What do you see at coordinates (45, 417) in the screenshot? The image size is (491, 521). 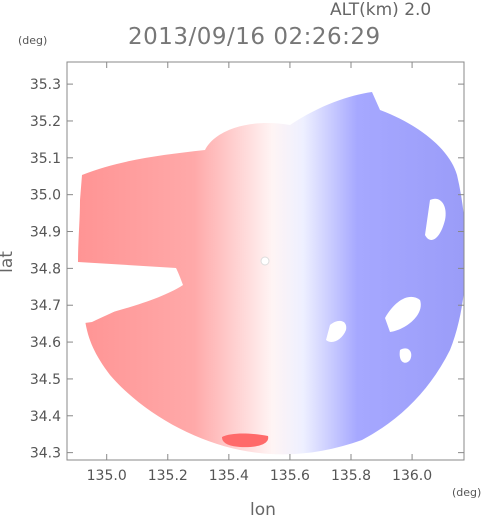 I see `y-tick-label: 34.4` at bounding box center [45, 417].